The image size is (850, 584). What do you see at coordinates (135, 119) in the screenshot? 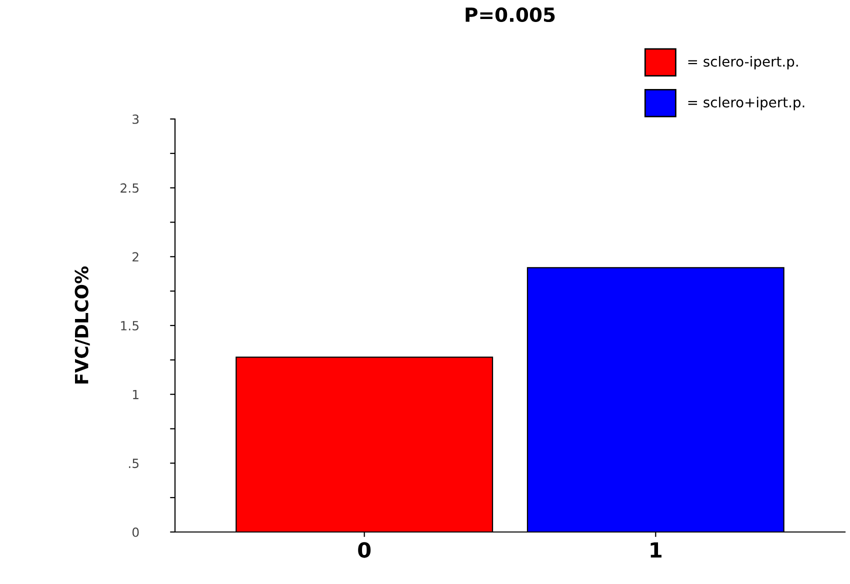
I see `y-tick-label: 3` at bounding box center [135, 119].